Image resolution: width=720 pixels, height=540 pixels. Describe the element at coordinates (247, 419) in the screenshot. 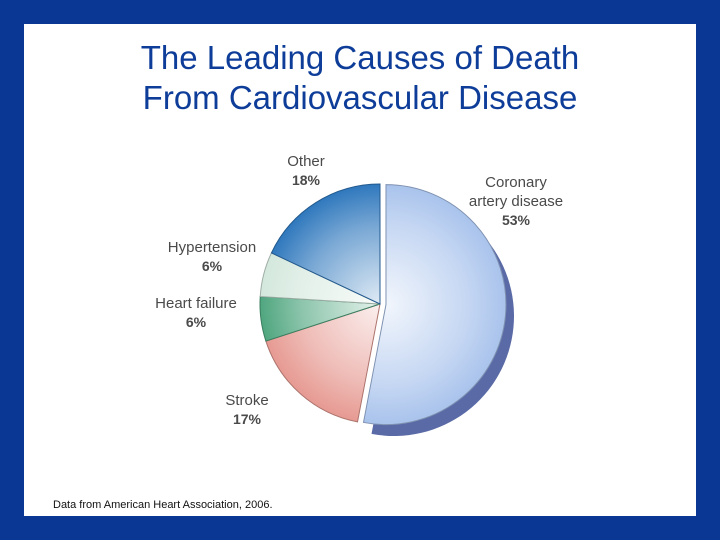

I see `slice-value-stroke: 17%` at that location.